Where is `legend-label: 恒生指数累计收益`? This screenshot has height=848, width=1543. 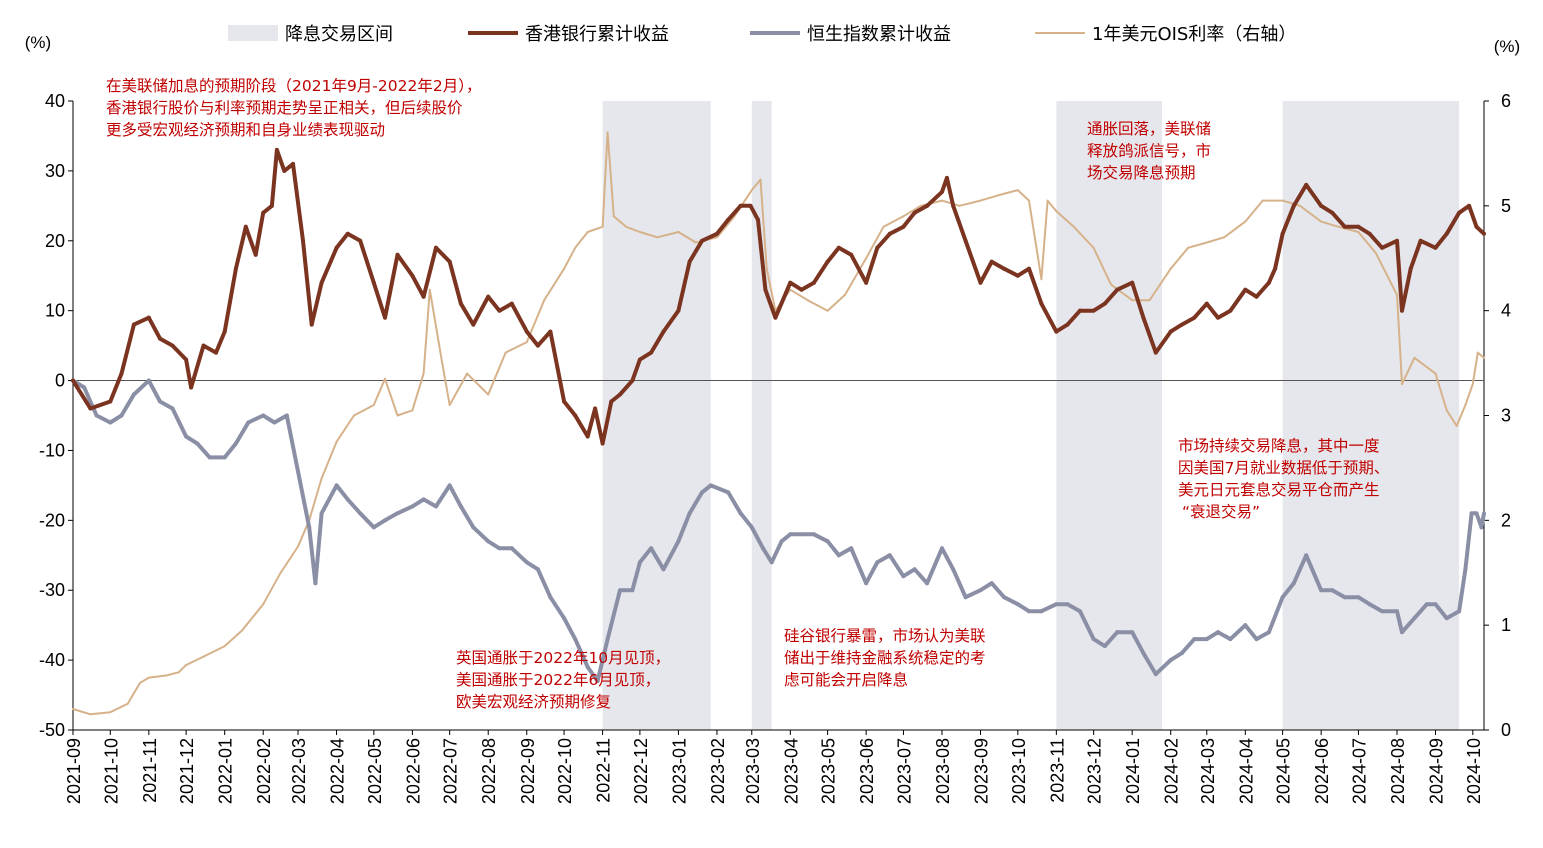 legend-label: 恒生指数累计收益 is located at coordinates (879, 34).